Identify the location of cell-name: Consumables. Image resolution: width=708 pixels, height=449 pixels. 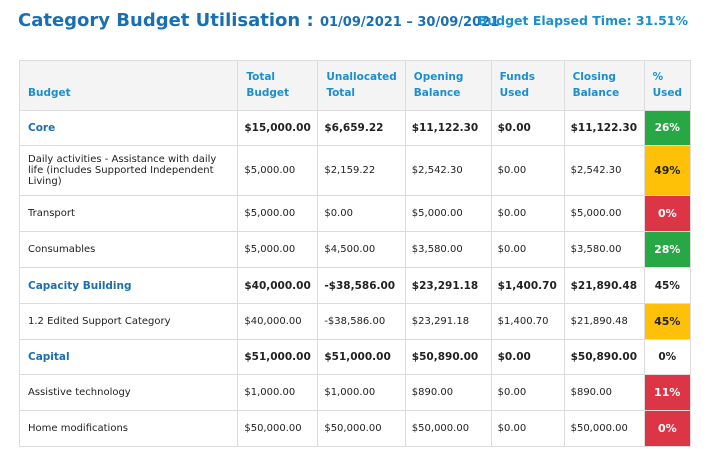
(128, 249).